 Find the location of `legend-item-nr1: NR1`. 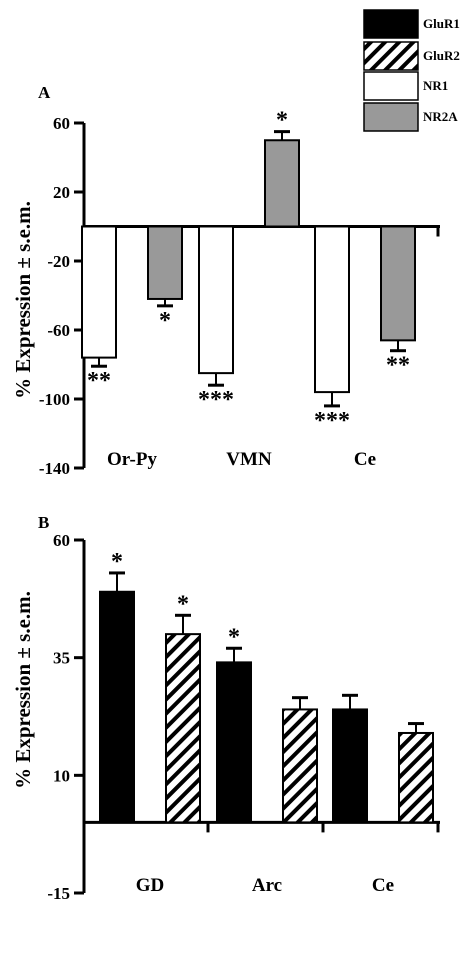

legend-item-nr1: NR1 is located at coordinates (405, 86).